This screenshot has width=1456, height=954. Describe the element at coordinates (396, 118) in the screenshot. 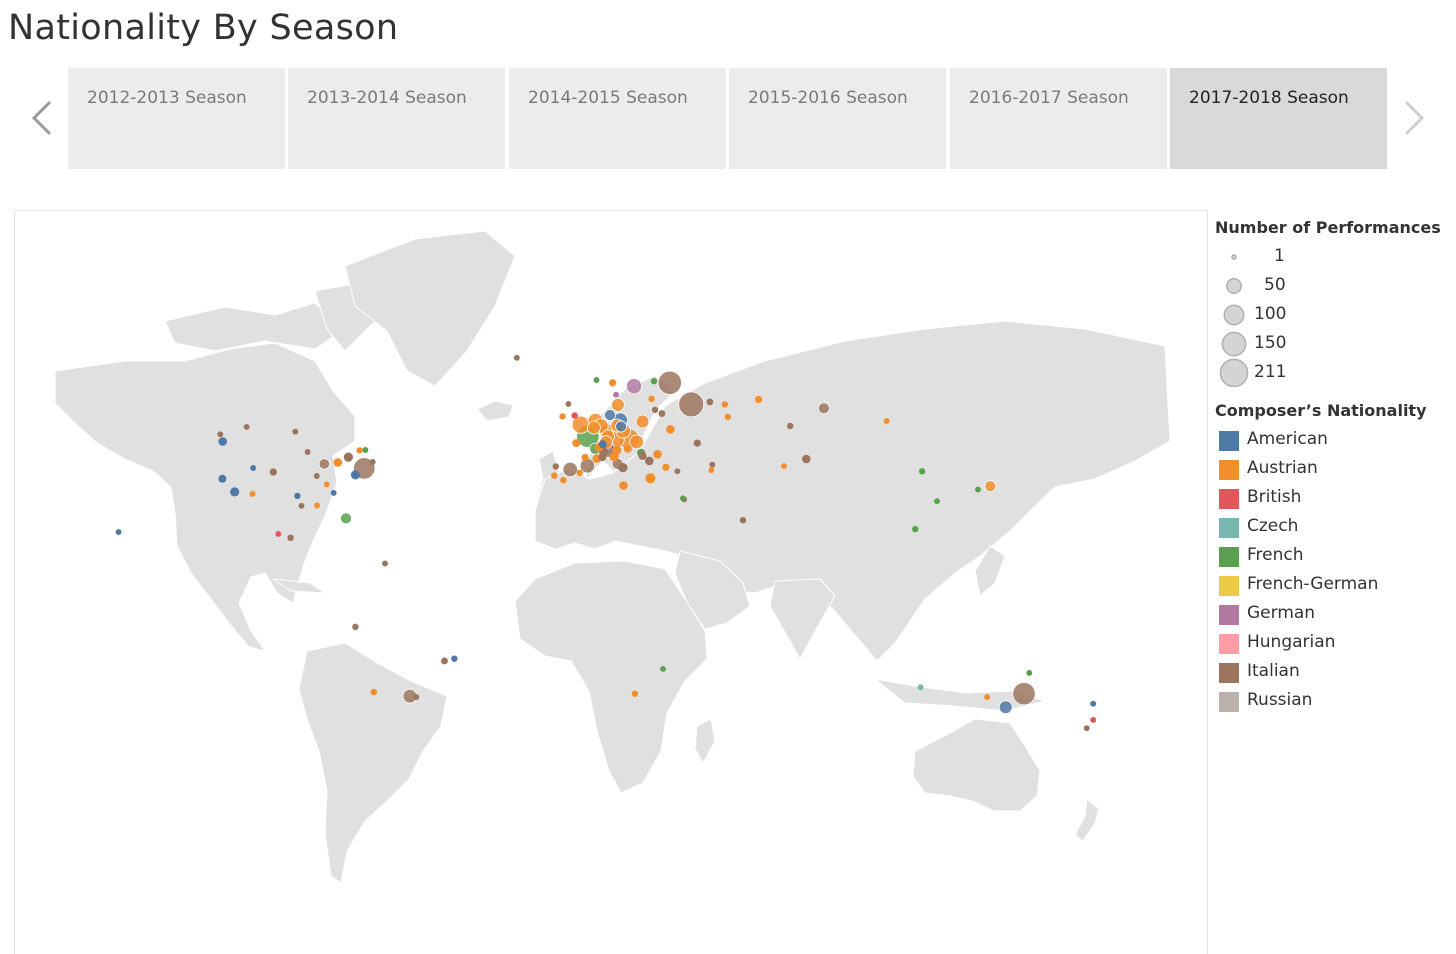

I see `tab-2013-2014: 2013-2014 Season` at that location.